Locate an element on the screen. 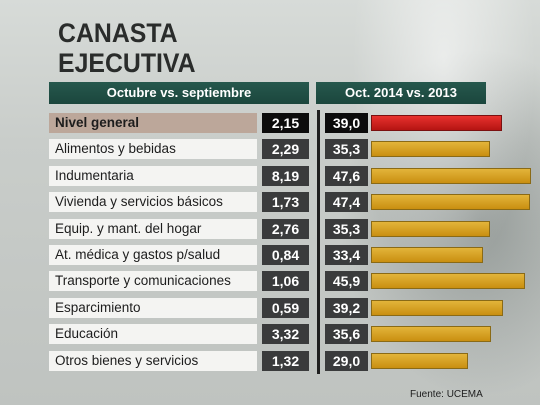 The height and width of the screenshot is (405, 540). table-row: Indumentaria 8,19 47,6 is located at coordinates (290, 176).